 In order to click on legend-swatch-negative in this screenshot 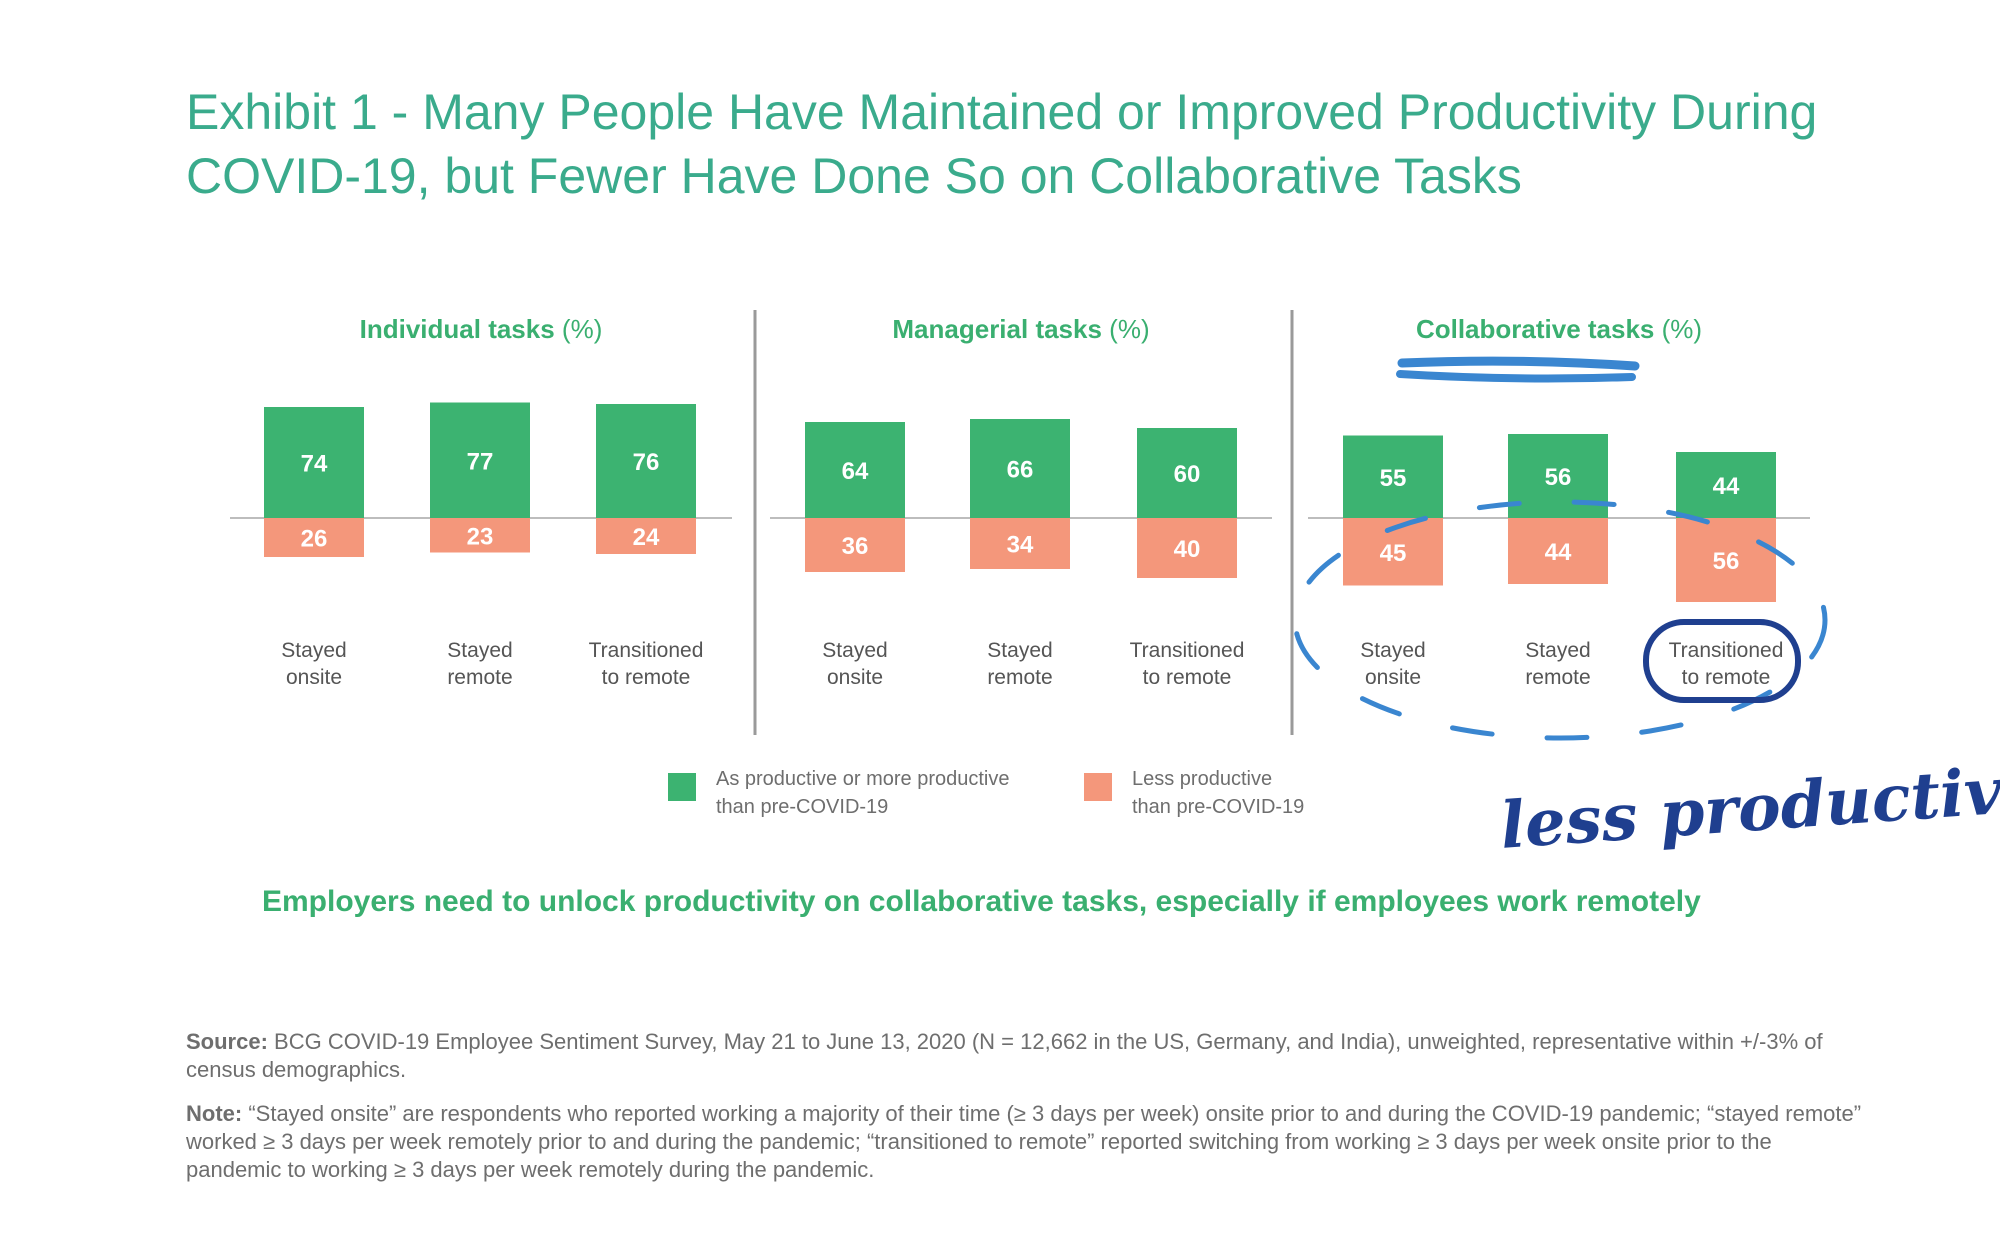, I will do `click(1098, 787)`.